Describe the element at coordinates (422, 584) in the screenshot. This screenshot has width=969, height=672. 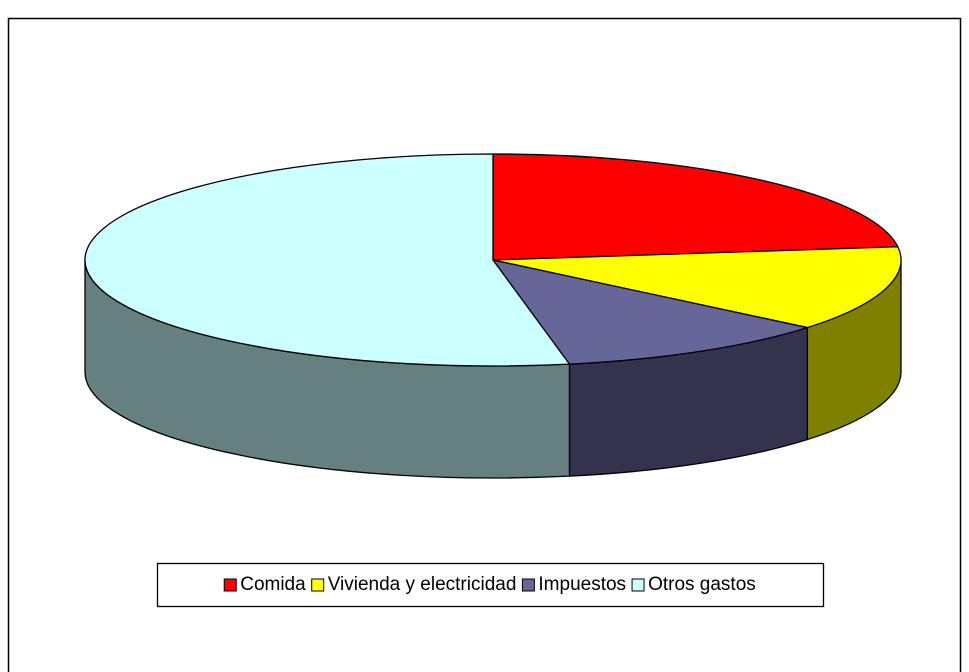
I see `legend-label: Vivienda y electricidad` at that location.